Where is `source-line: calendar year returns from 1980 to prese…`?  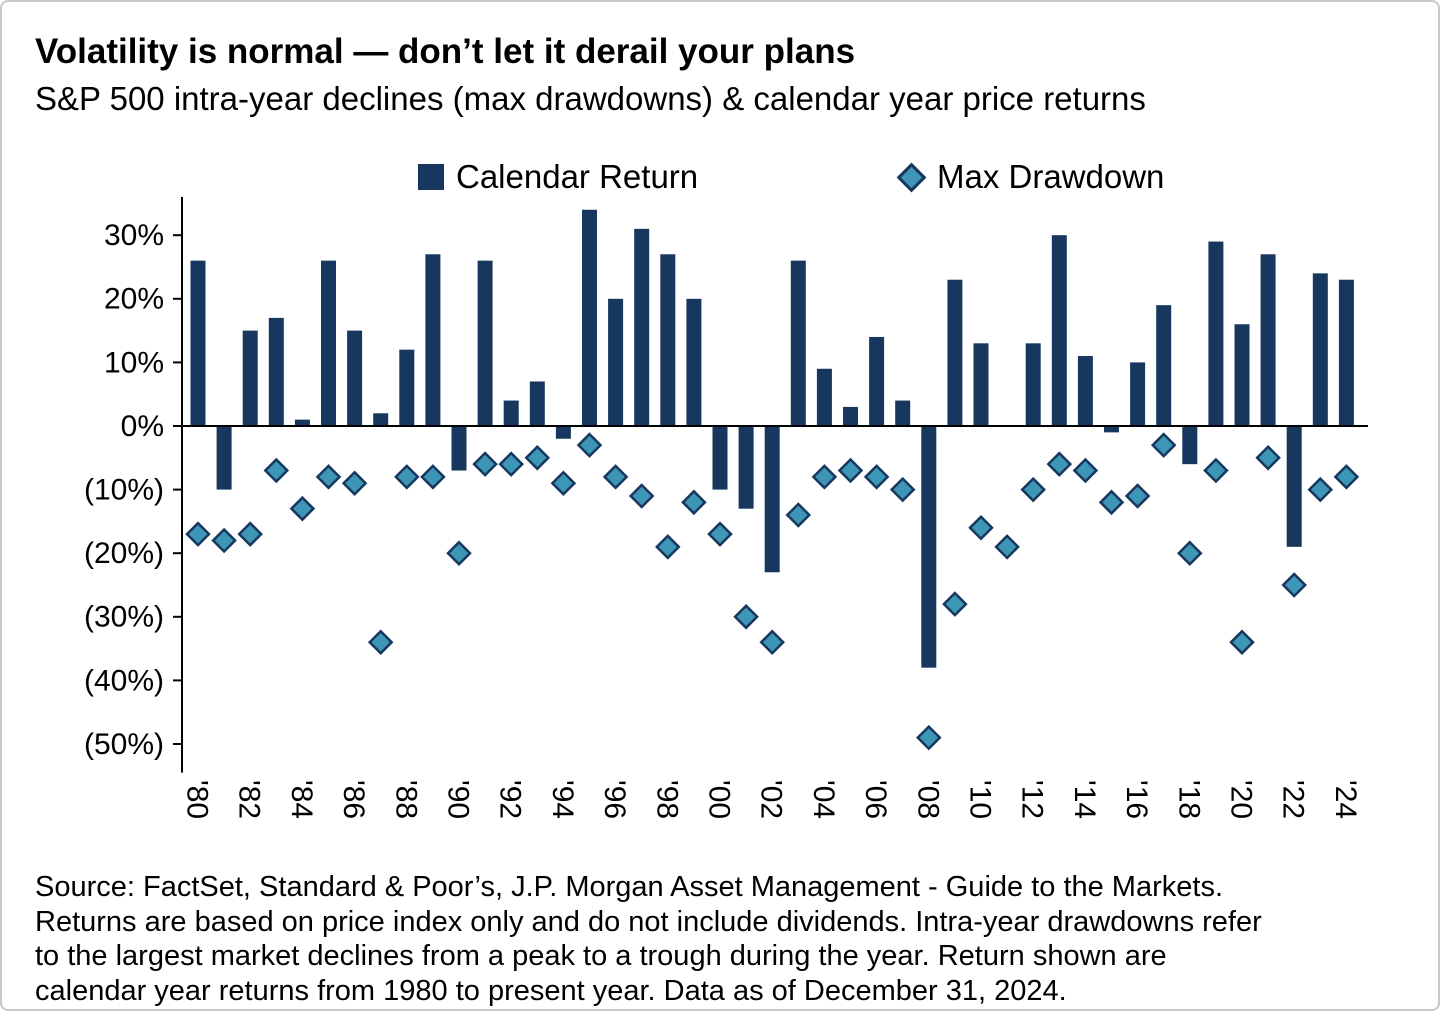
source-line: calendar year returns from 1980 to prese… is located at coordinates (551, 990).